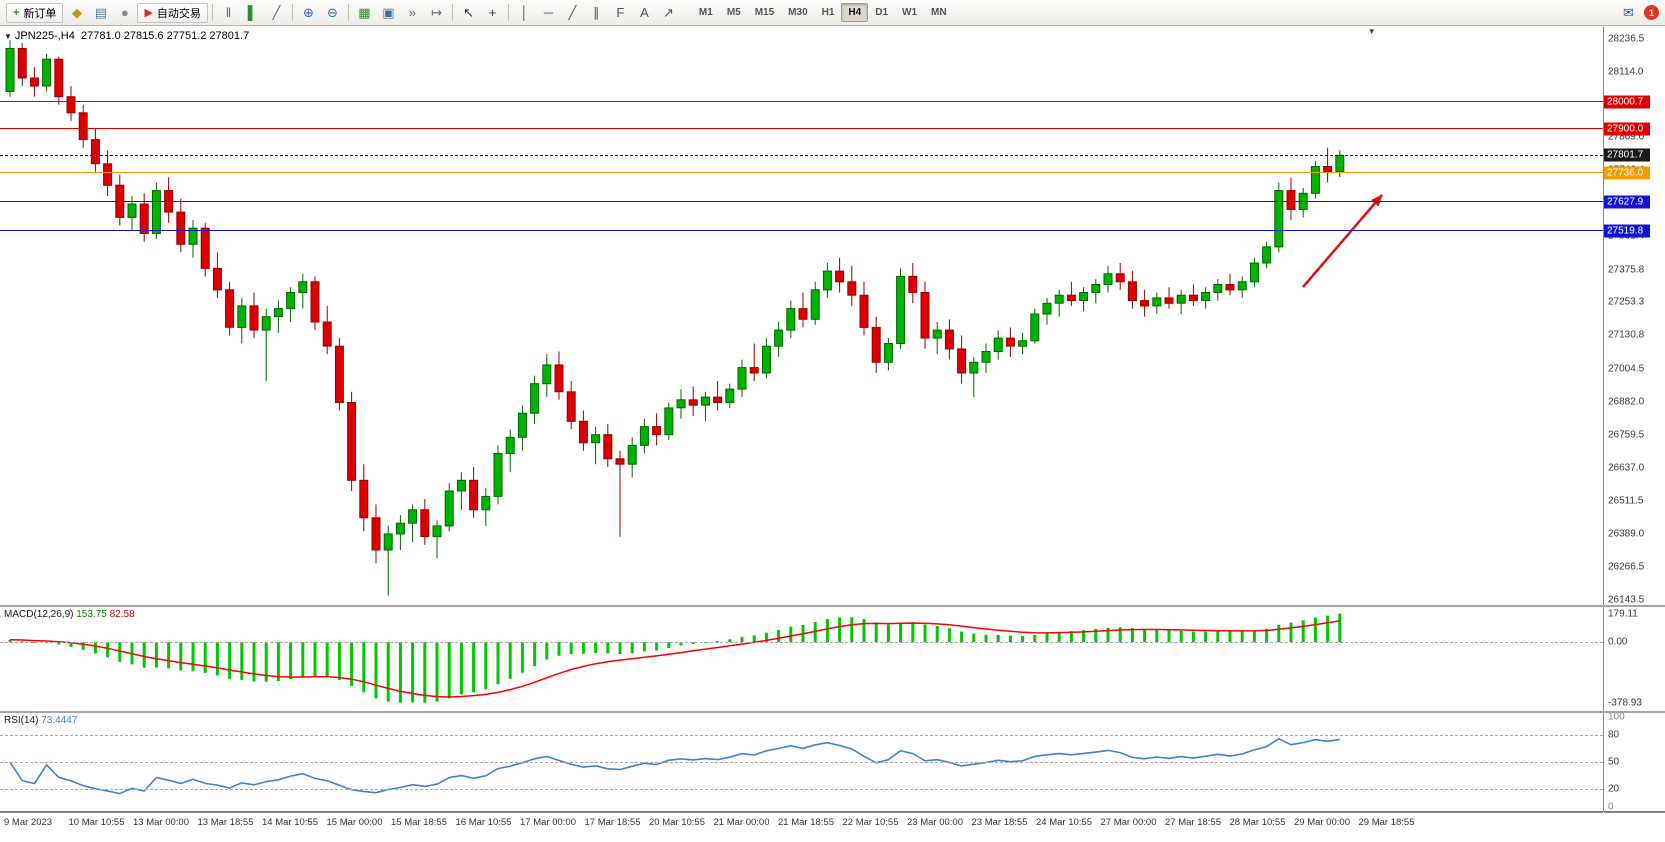 The image size is (1665, 842). Describe the element at coordinates (1611, 806) in the screenshot. I see `rsi-axis-label: 0` at that location.